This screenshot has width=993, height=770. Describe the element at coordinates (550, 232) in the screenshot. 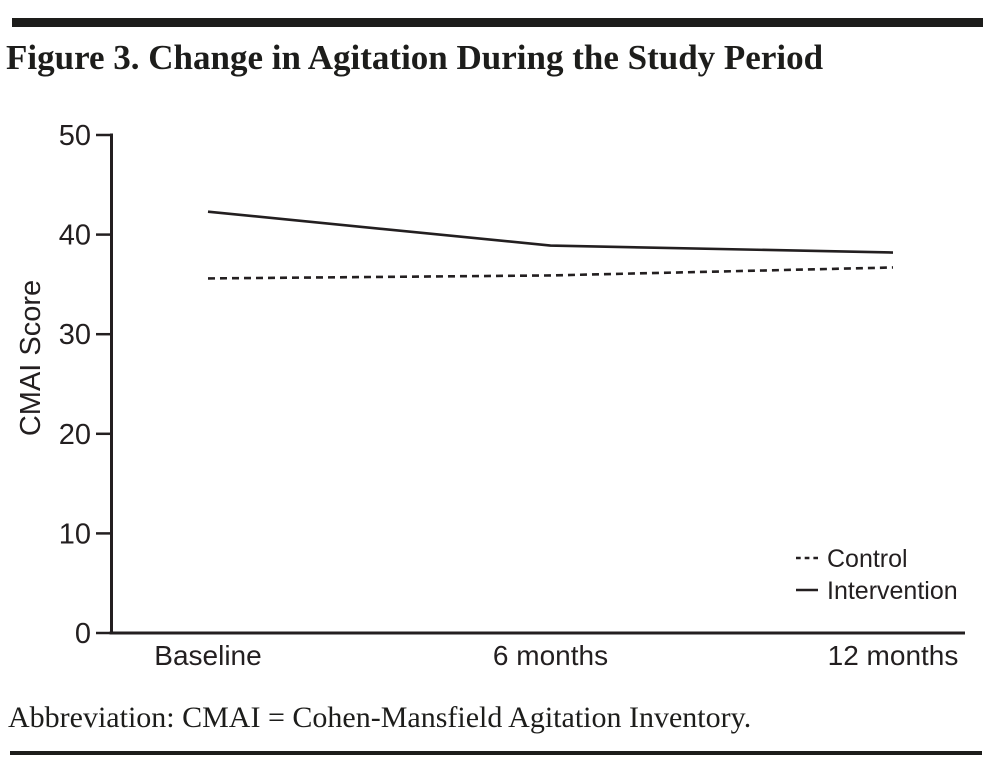

I see `series-line-intervention` at that location.